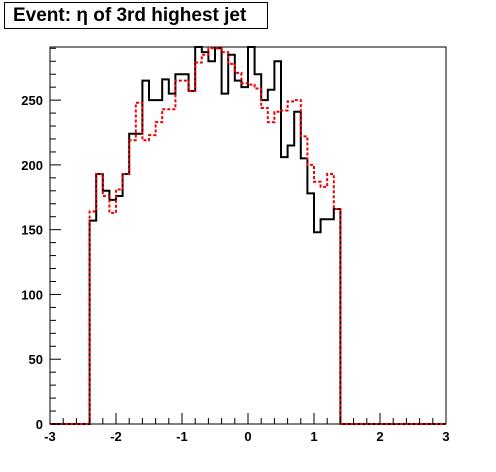  I want to click on x-axis: -3 -2 -1 0 1 2 3, so click(247, 428).